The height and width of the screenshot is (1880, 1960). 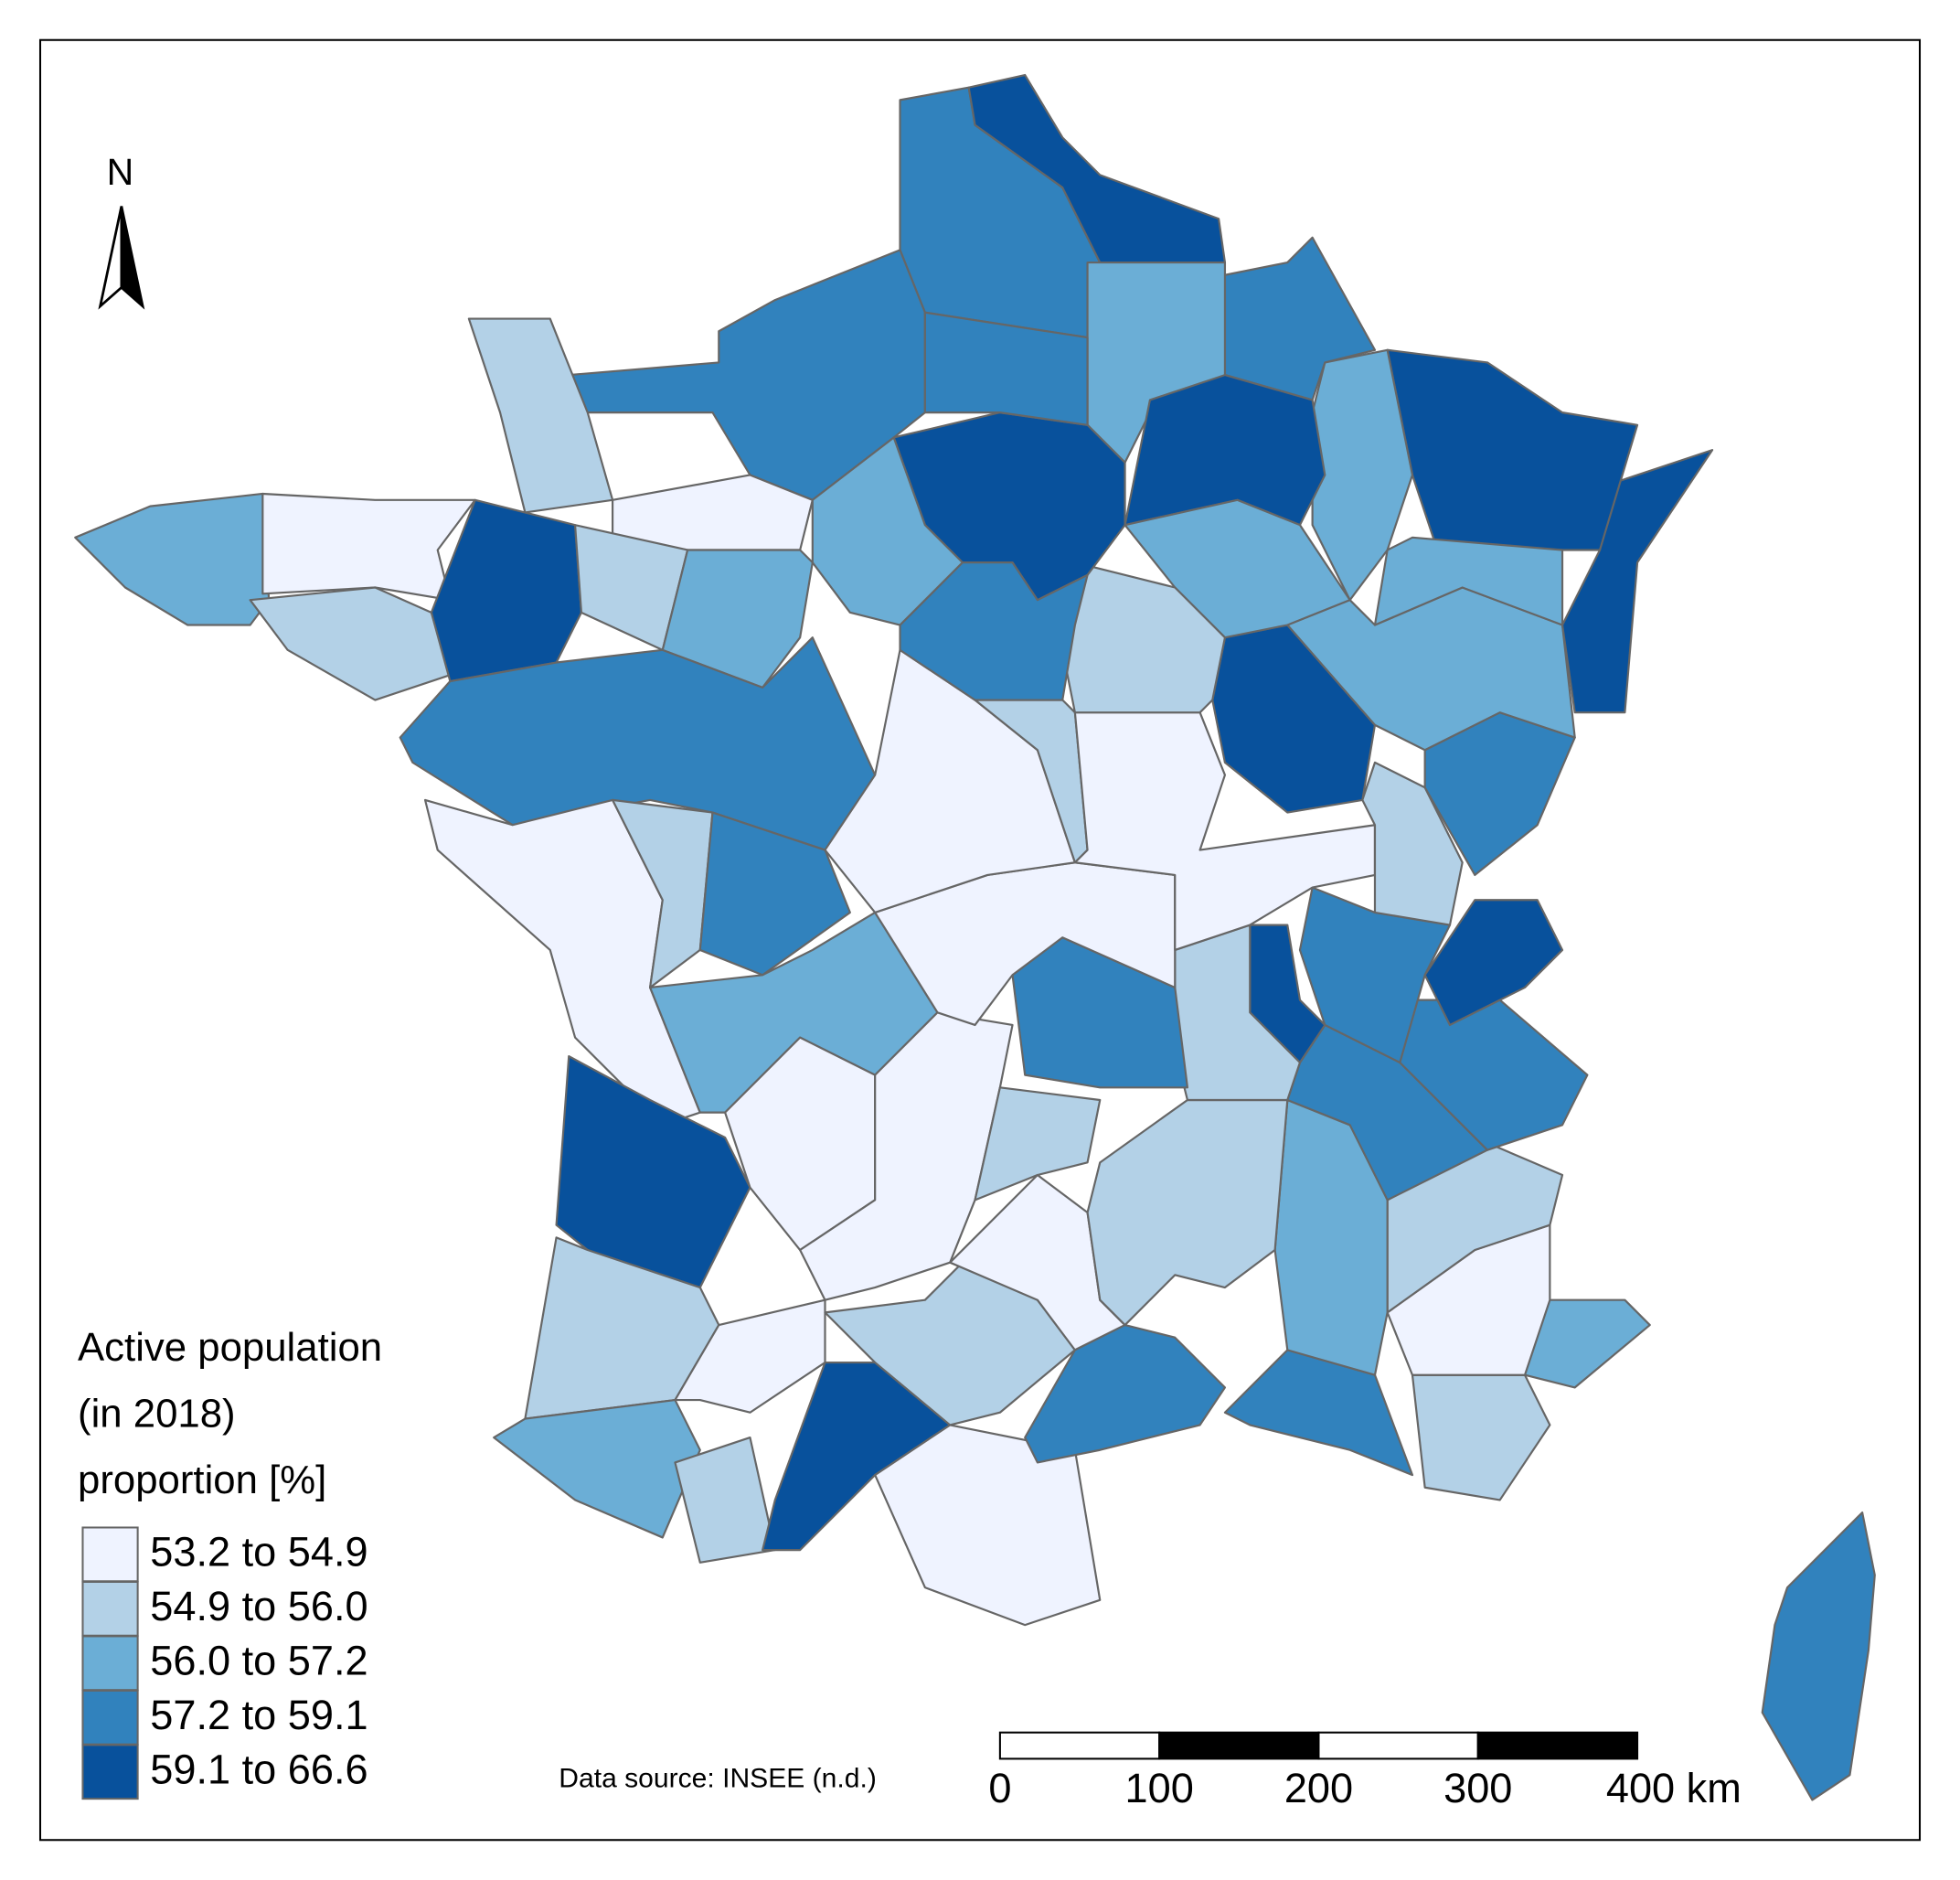 I want to click on scale-label: 300, so click(x=1477, y=1788).